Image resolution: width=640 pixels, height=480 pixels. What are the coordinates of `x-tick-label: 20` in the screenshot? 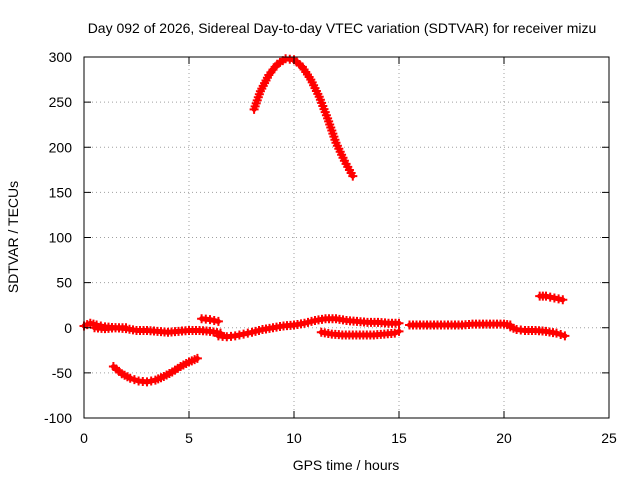 It's located at (504, 438).